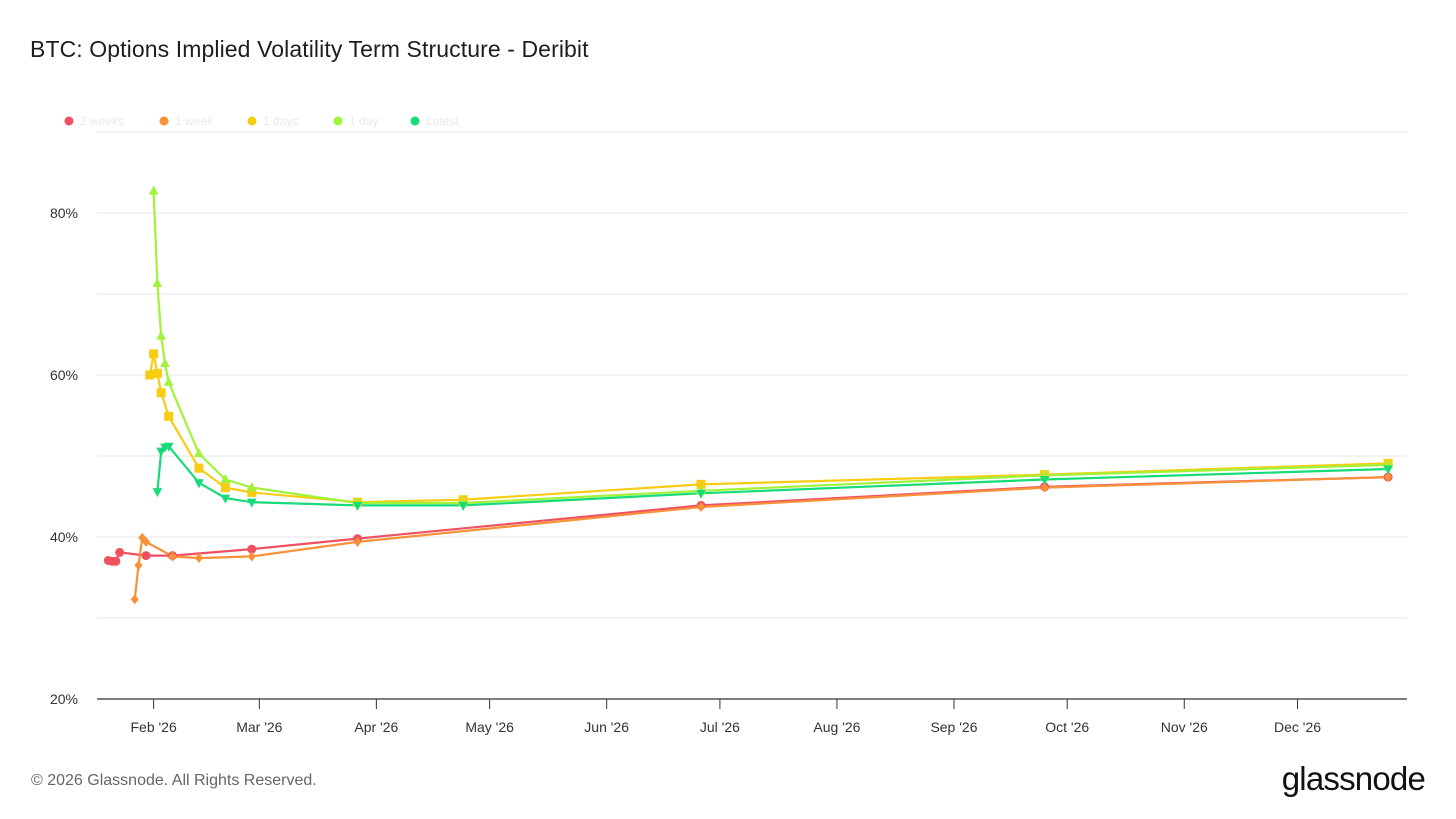  I want to click on y-tick-label: 60%, so click(64, 375).